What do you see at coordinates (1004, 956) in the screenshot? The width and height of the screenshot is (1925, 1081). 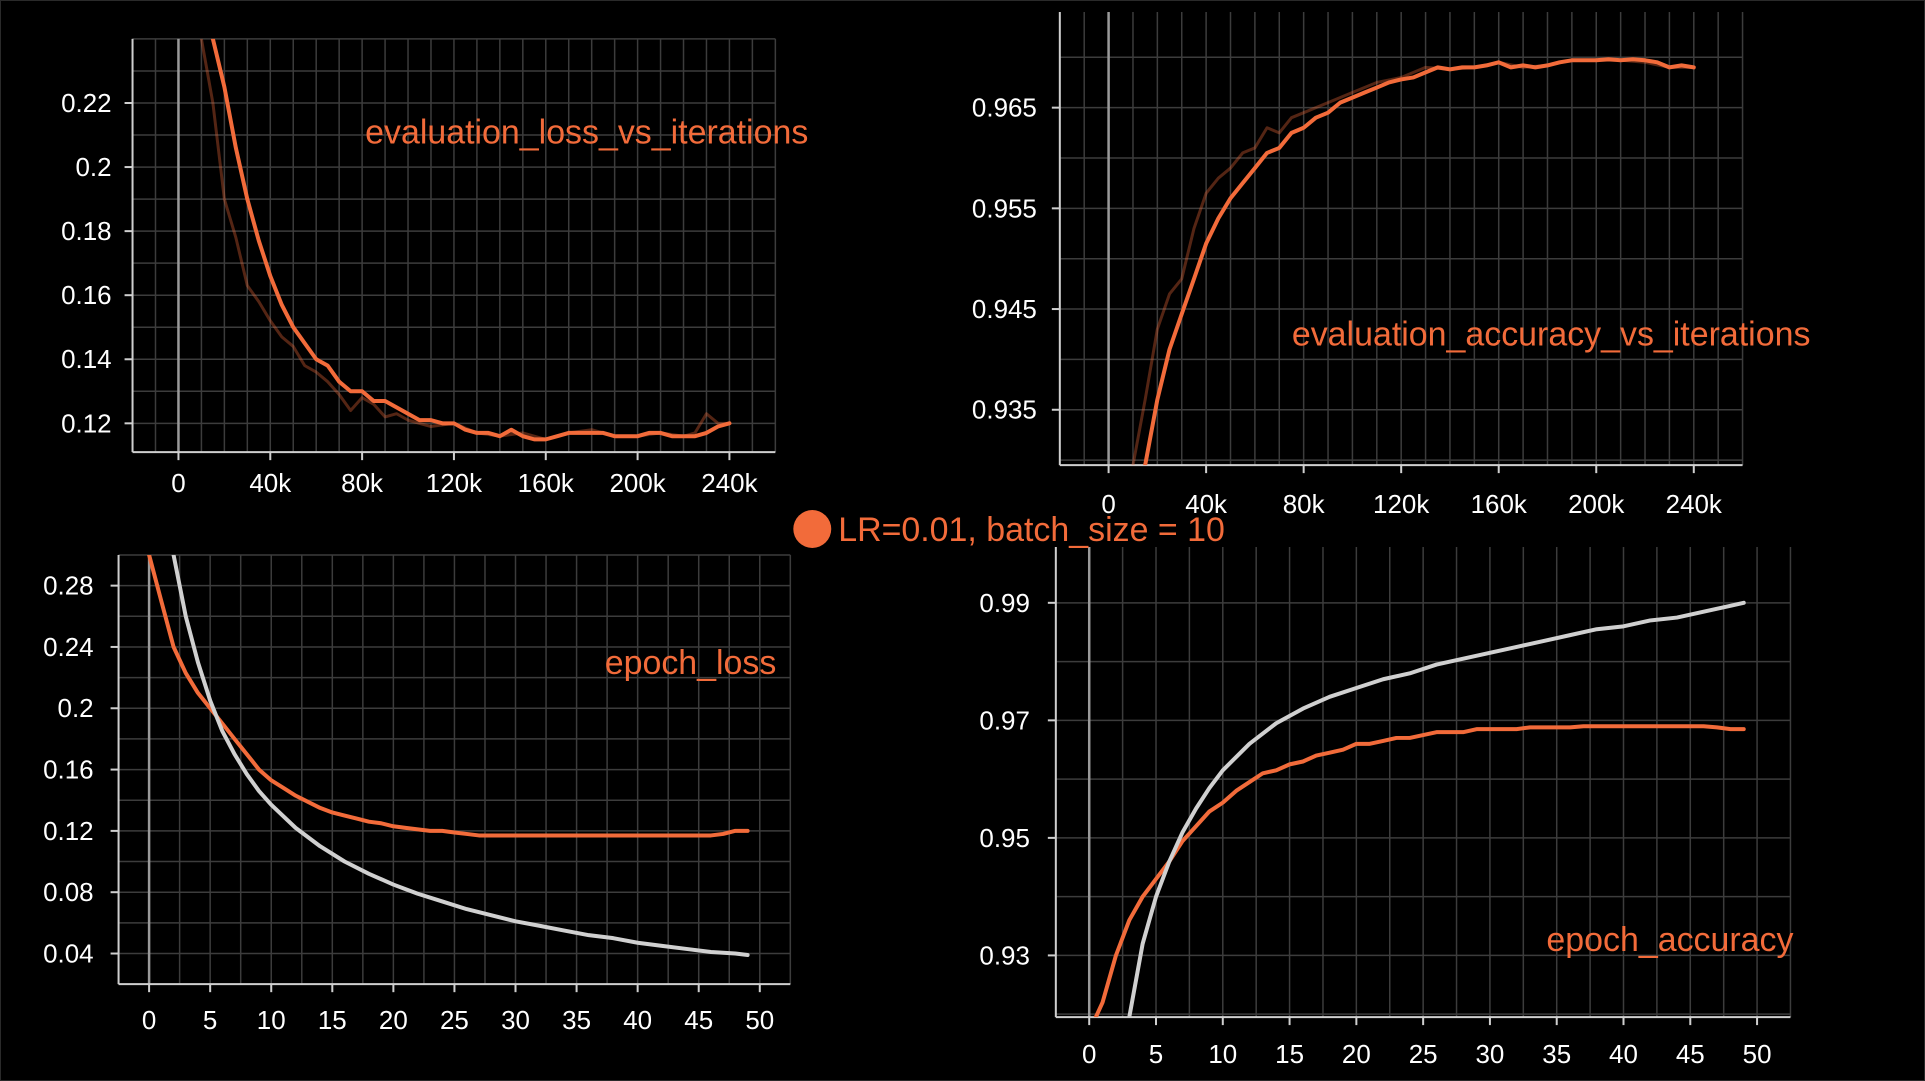 I see `y-tick-label: 0.93` at bounding box center [1004, 956].